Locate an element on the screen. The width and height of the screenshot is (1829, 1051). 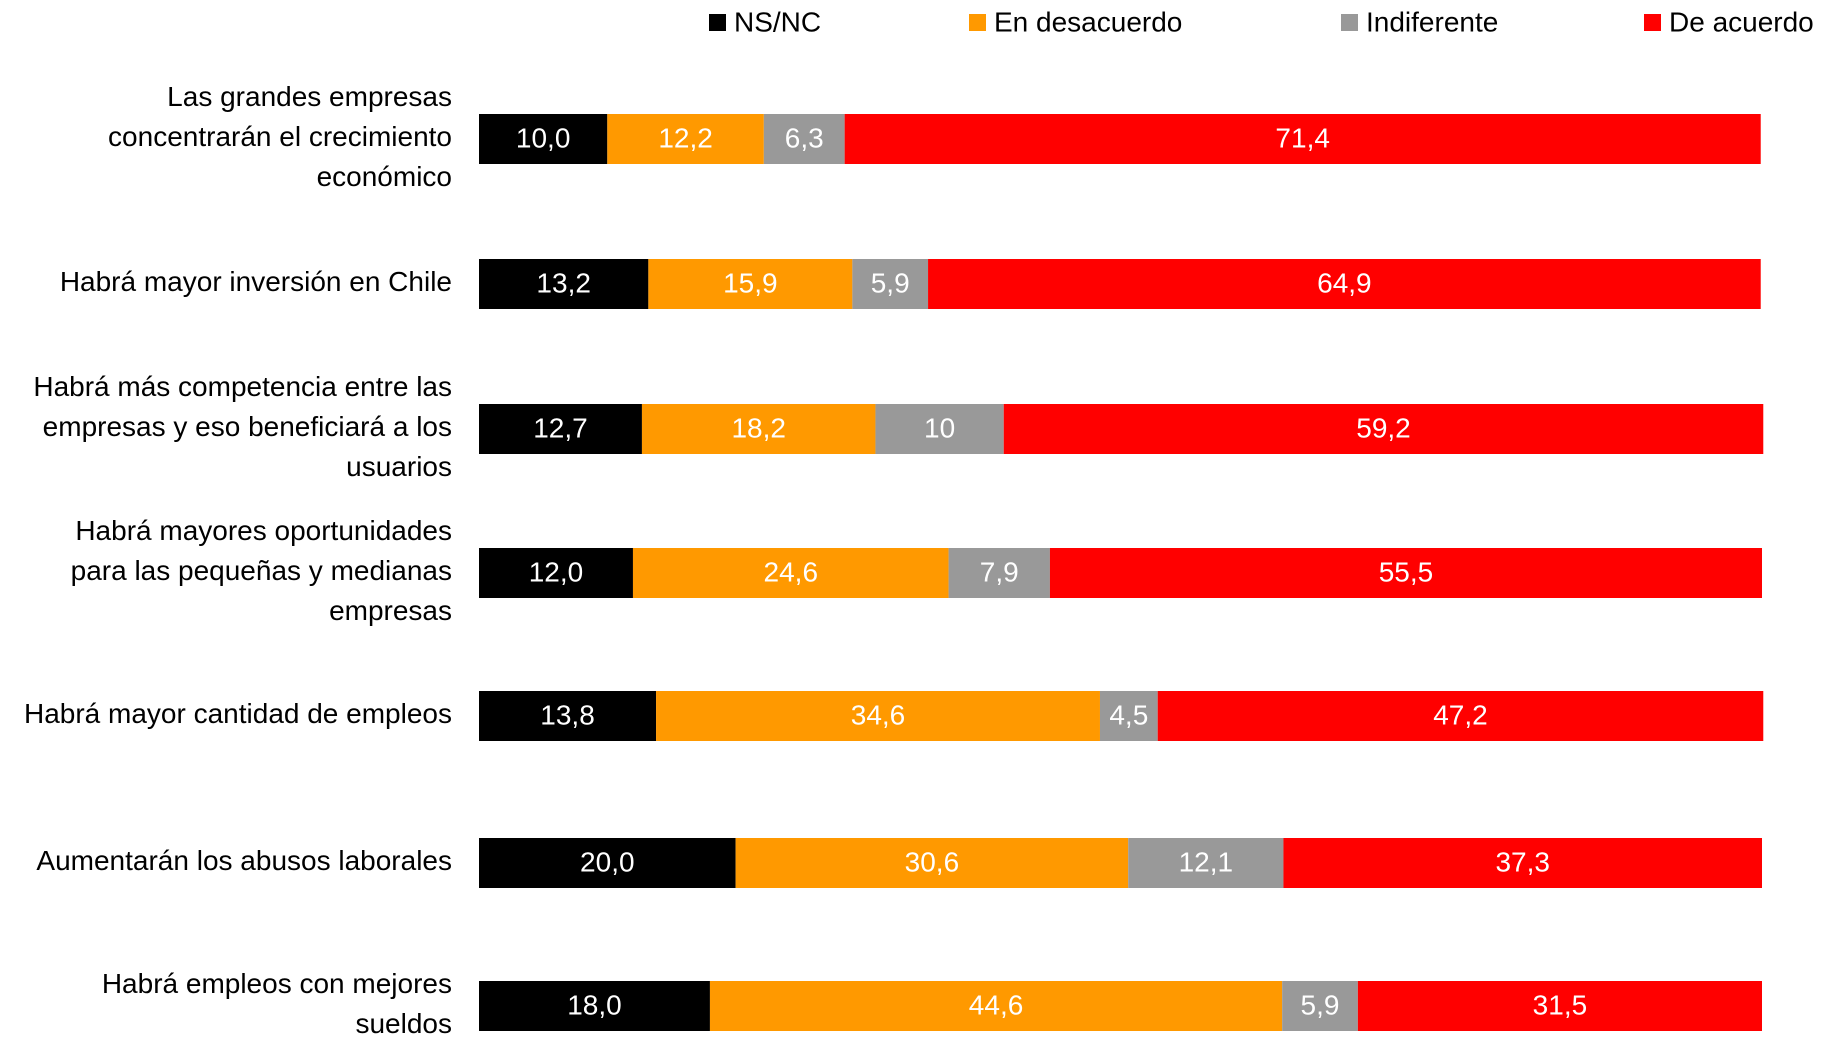
value-label: 37,3 is located at coordinates (1522, 861).